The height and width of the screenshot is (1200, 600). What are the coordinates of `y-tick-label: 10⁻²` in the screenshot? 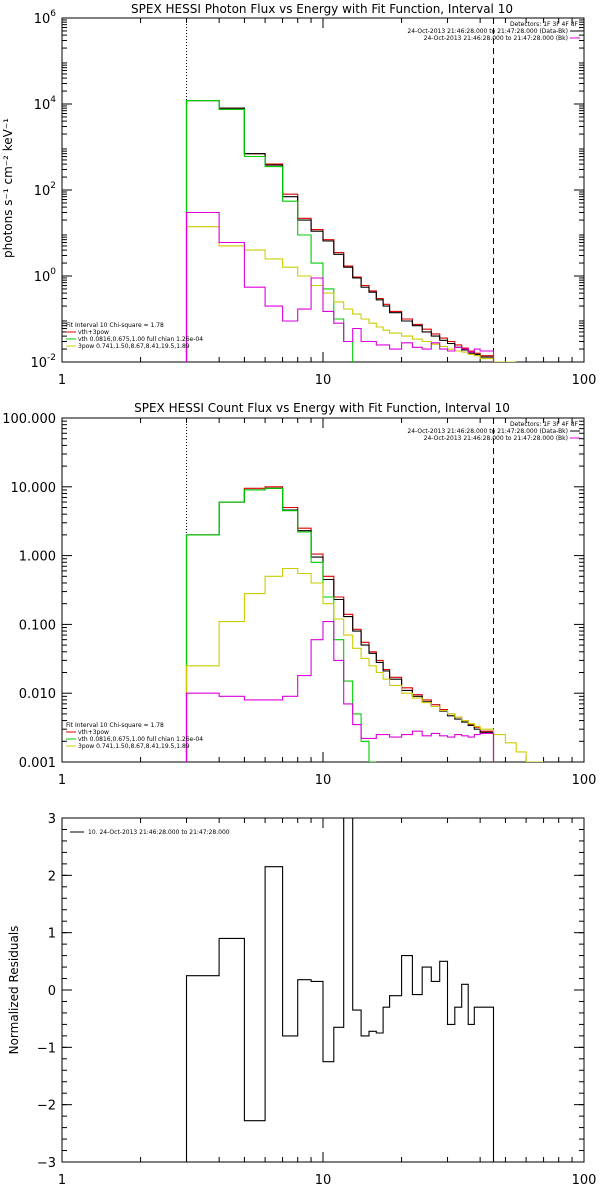 It's located at (43, 362).